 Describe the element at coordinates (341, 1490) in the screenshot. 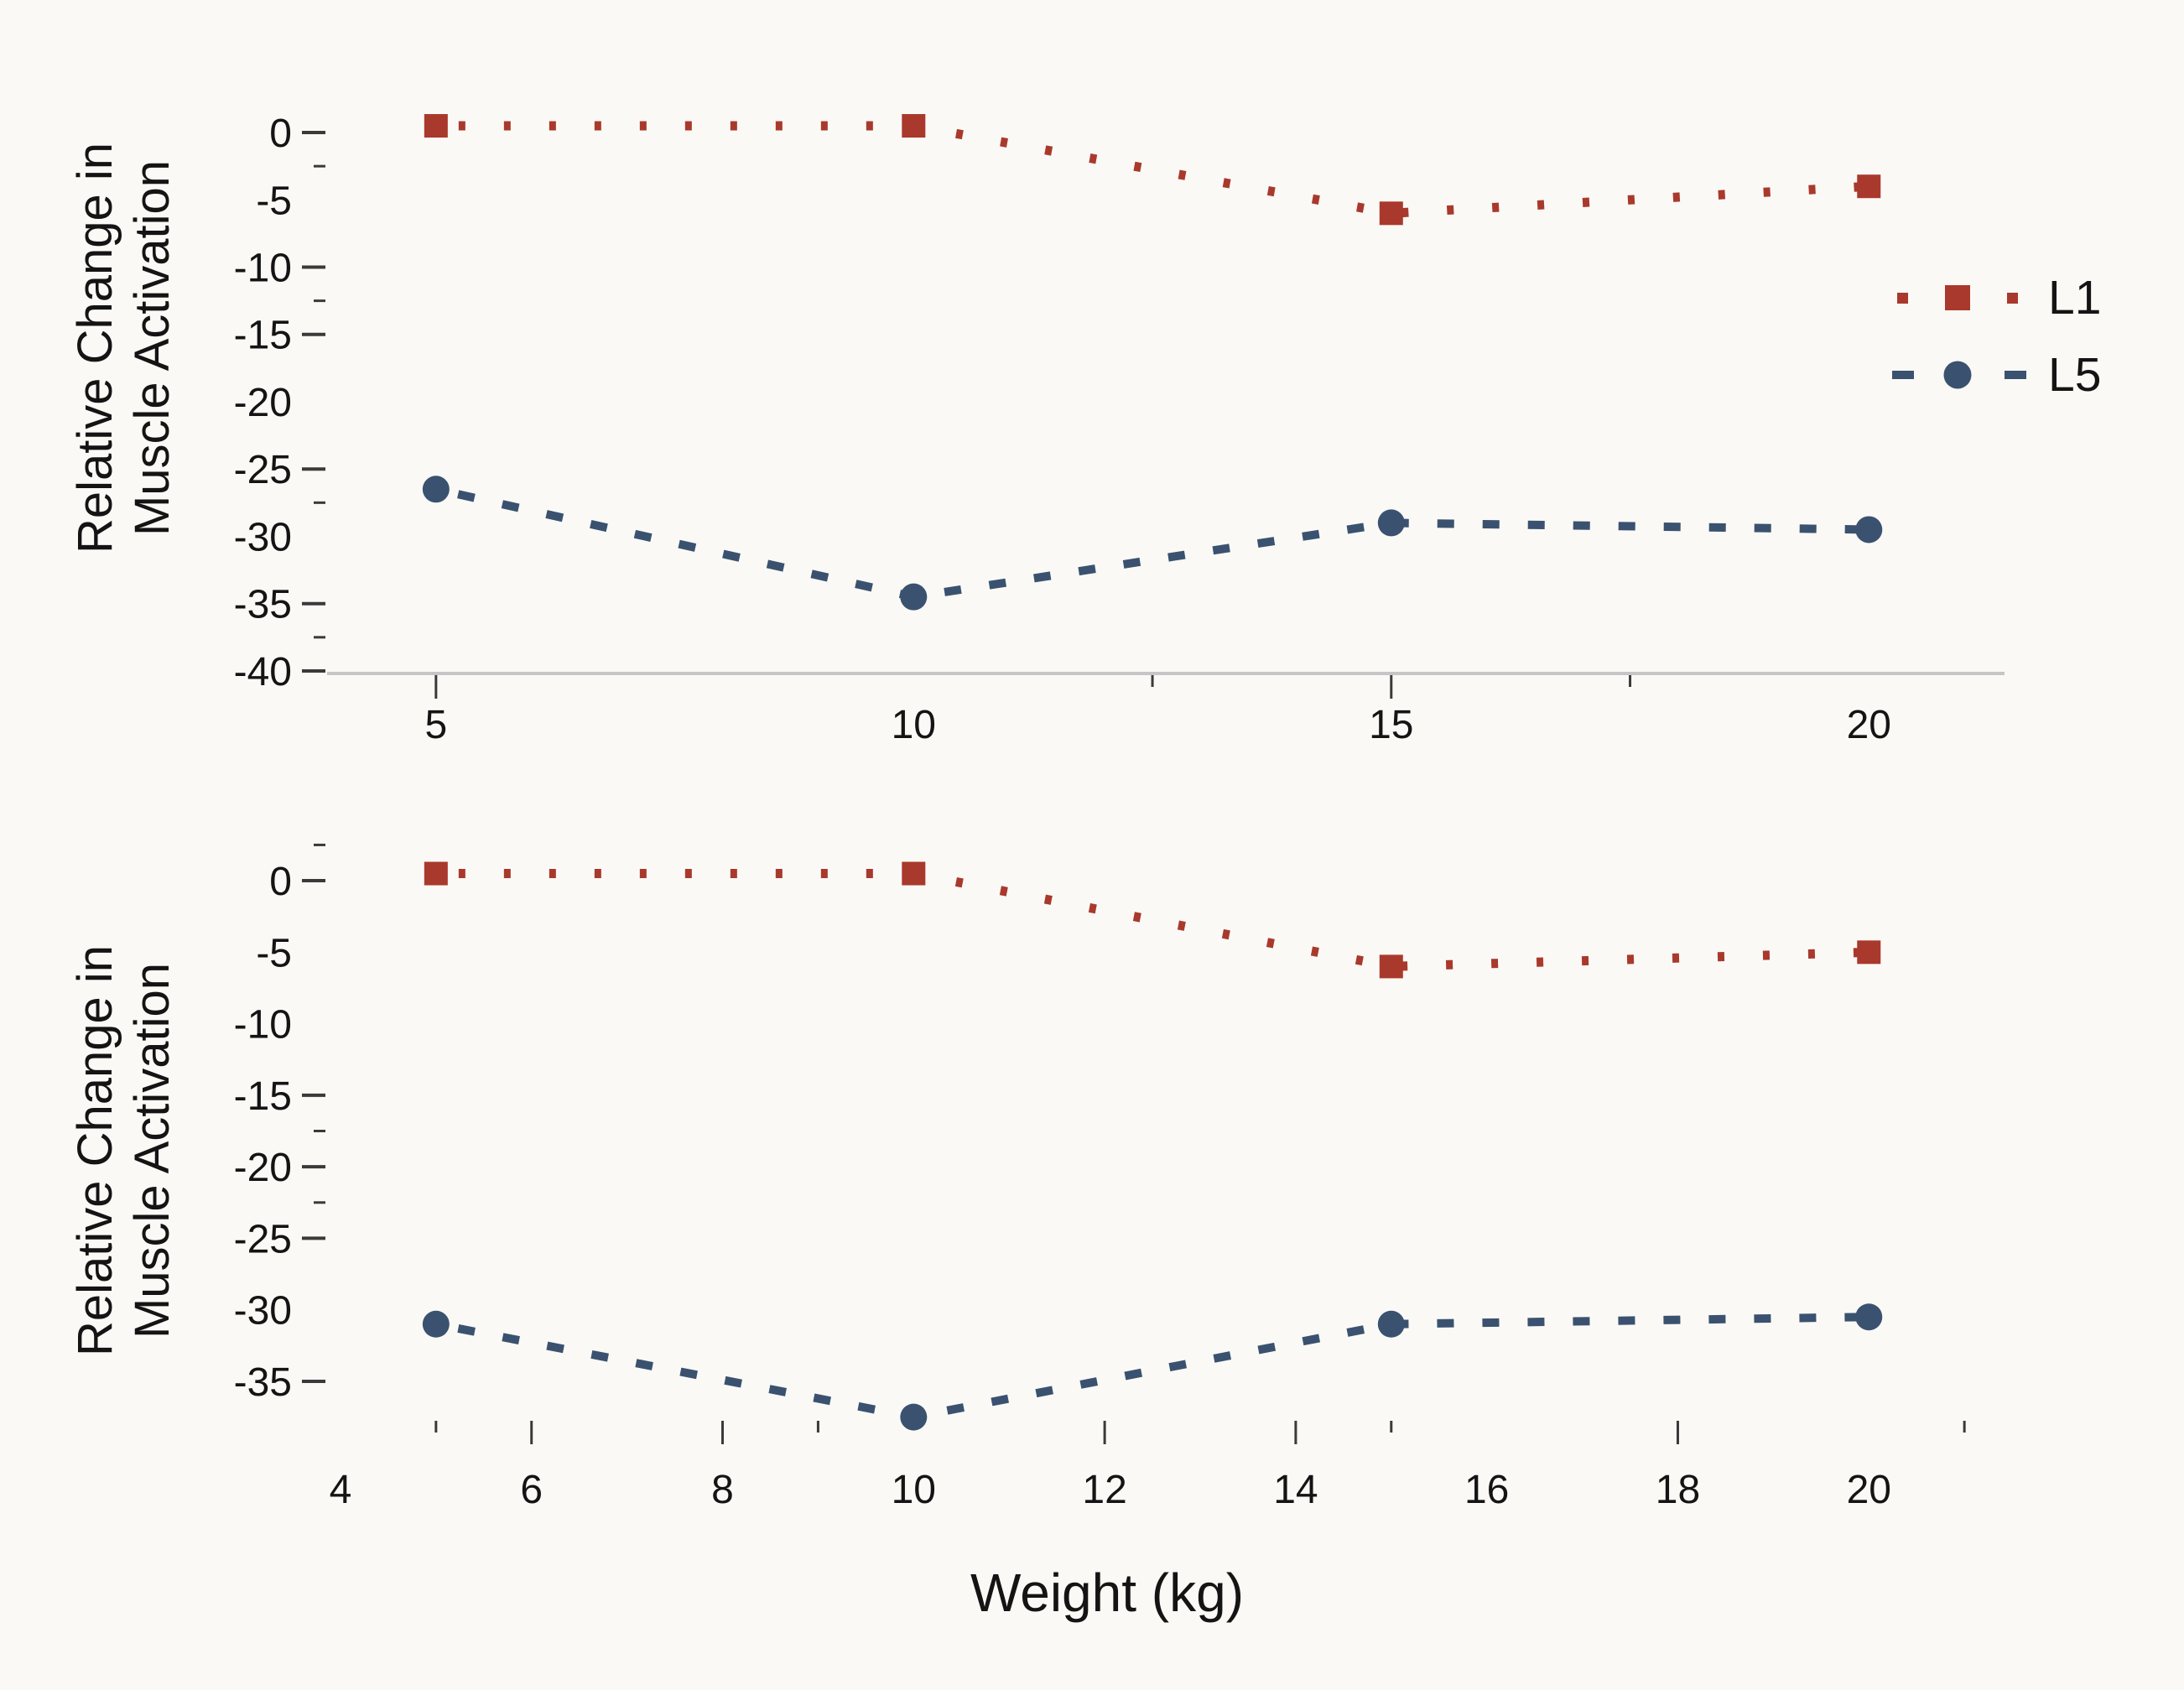

I see `x-tick-label: 4` at that location.